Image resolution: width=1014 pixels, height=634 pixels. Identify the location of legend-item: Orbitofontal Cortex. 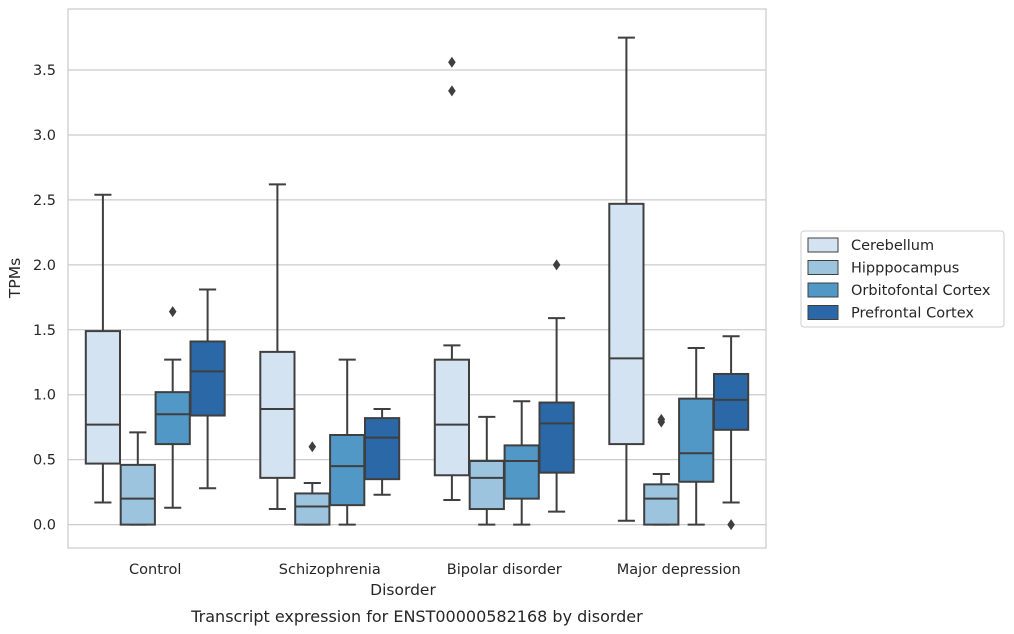
(899, 290).